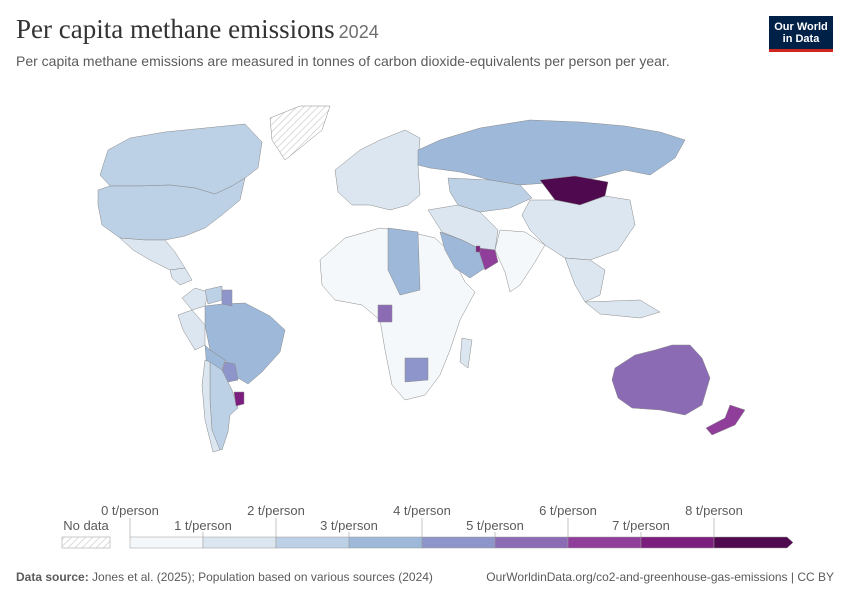 The height and width of the screenshot is (600, 850). I want to click on chart-title: Per capita methane emissions 2024, so click(197, 29).